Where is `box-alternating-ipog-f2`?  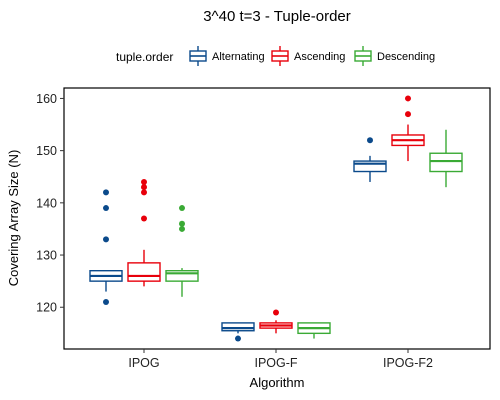 box-alternating-ipog-f2 is located at coordinates (370, 159).